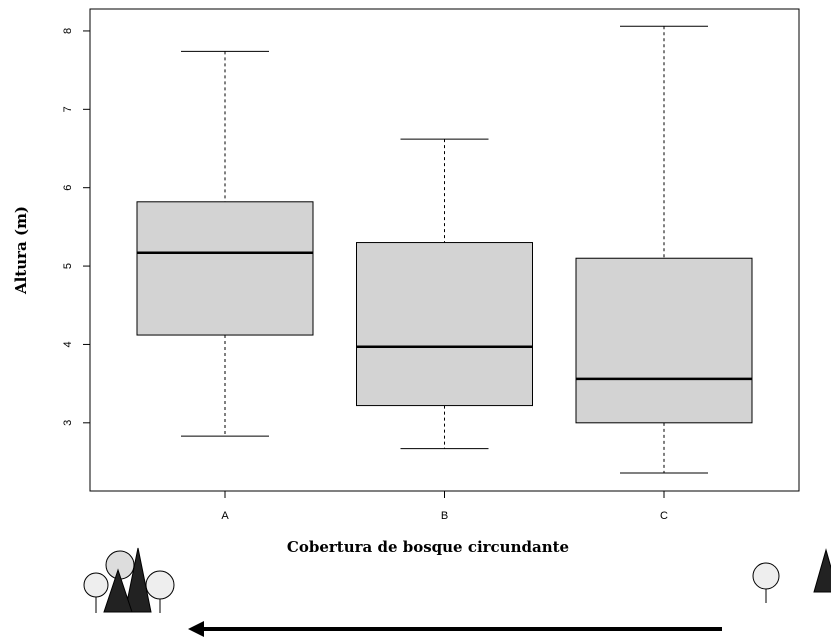 The width and height of the screenshot is (831, 641). What do you see at coordinates (68, 344) in the screenshot?
I see `y-tick-label: 4` at bounding box center [68, 344].